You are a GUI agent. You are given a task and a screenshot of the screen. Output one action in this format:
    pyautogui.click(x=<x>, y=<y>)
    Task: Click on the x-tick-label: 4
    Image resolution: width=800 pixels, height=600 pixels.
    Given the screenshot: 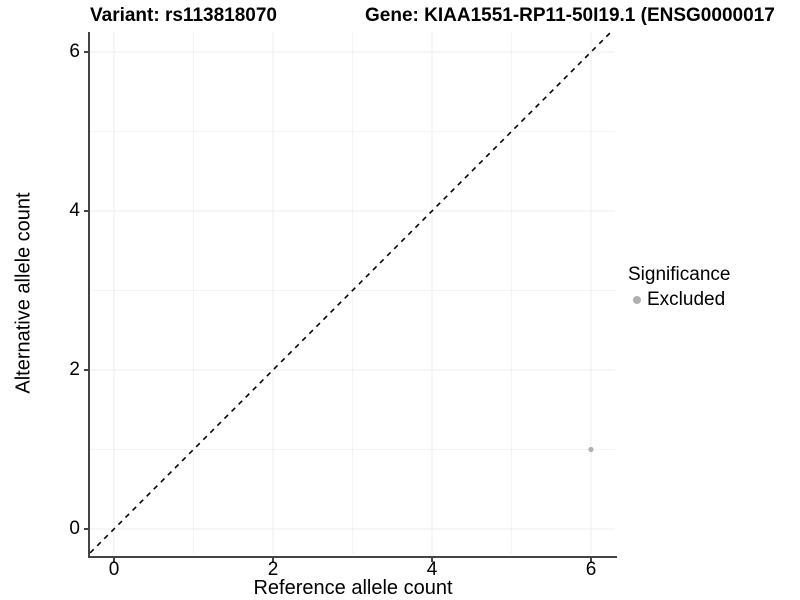 What is the action you would take?
    pyautogui.click(x=432, y=569)
    